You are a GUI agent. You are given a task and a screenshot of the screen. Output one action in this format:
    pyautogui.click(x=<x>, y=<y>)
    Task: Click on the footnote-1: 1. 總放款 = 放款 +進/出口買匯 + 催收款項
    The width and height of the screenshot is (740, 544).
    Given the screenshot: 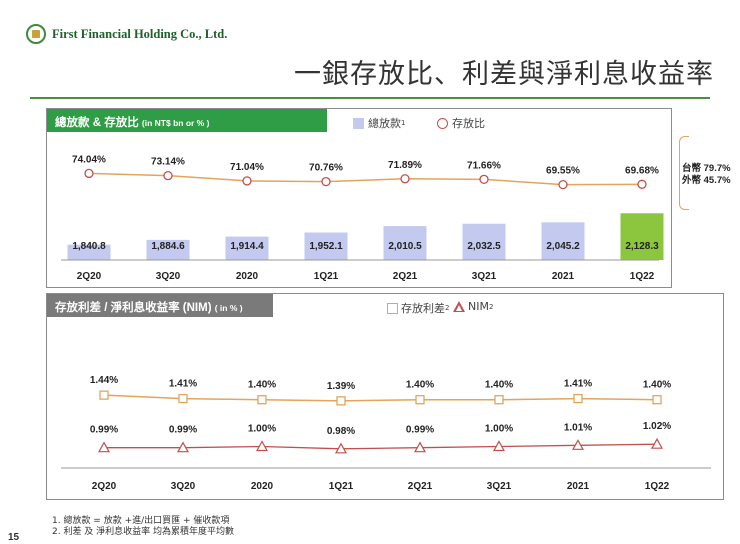 What is the action you would take?
    pyautogui.click(x=141, y=521)
    